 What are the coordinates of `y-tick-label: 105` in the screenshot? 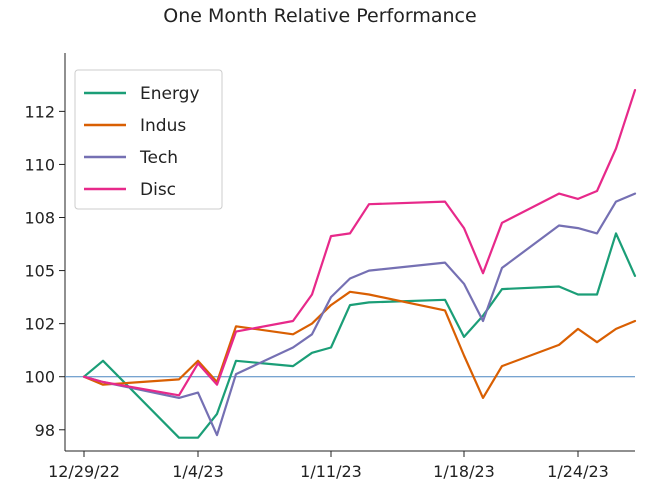 It's located at (39, 271).